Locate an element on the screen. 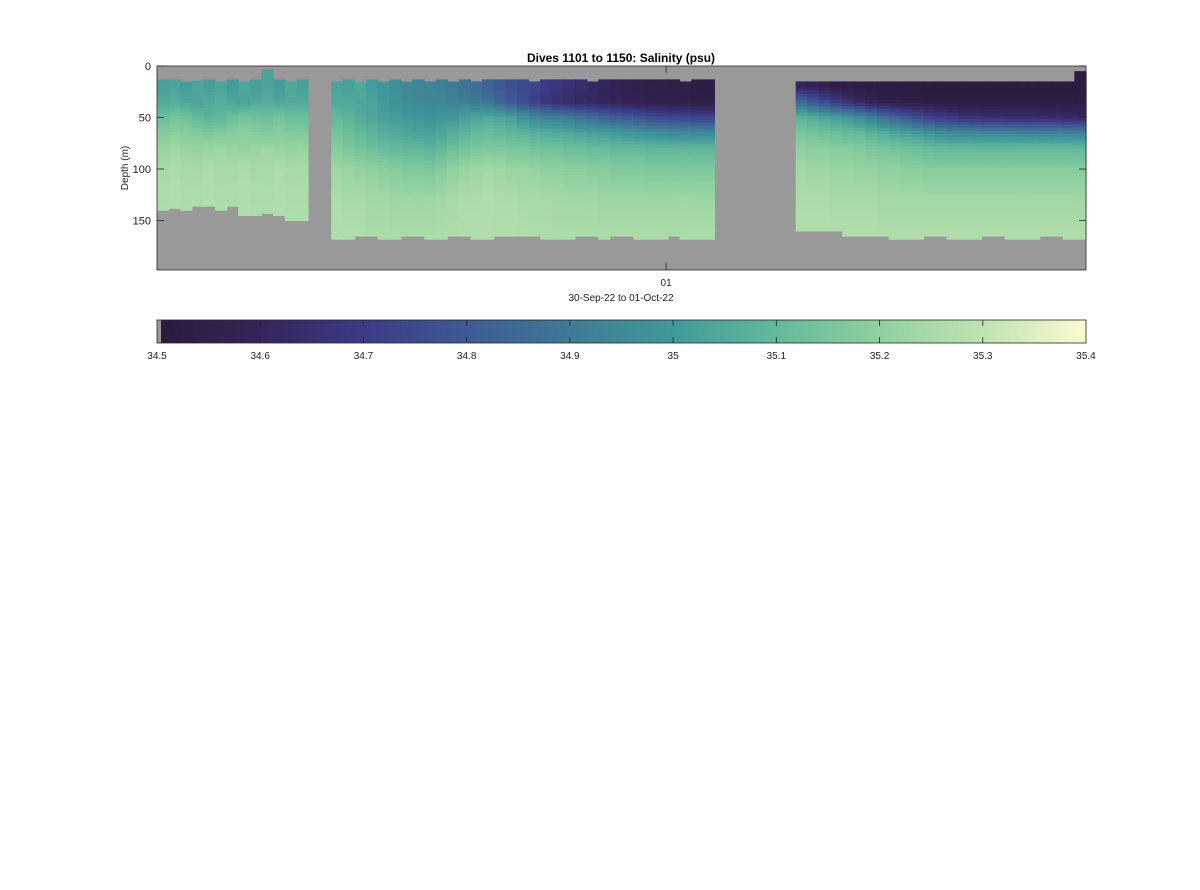 The image size is (1200, 890). colorbar-tick-label: 35.4 is located at coordinates (1086, 356).